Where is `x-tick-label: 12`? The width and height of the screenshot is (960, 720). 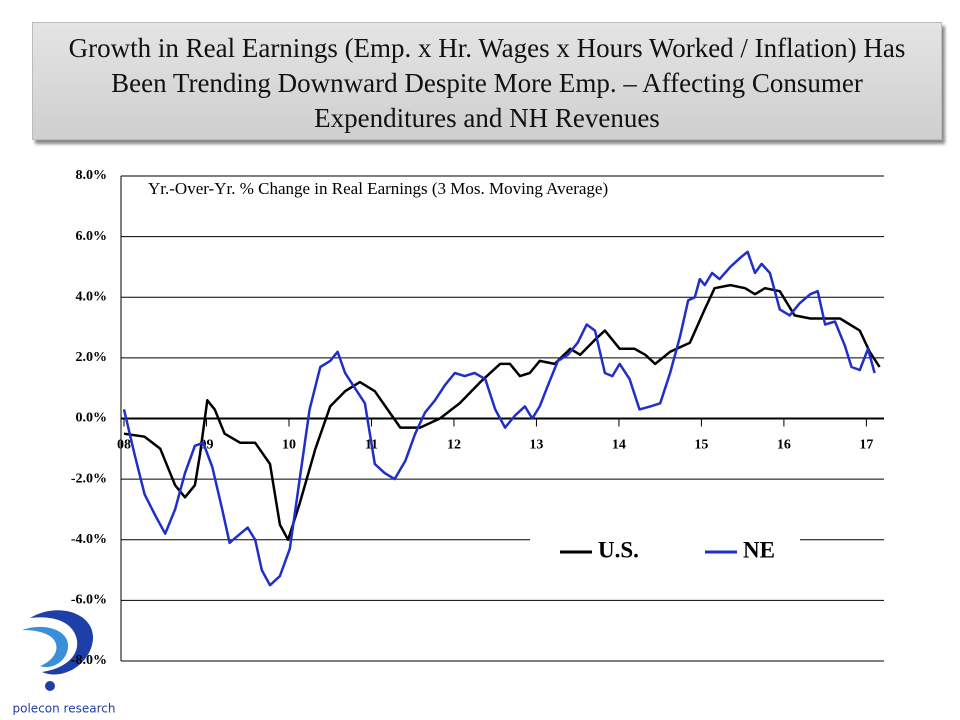
x-tick-label: 12 is located at coordinates (454, 445).